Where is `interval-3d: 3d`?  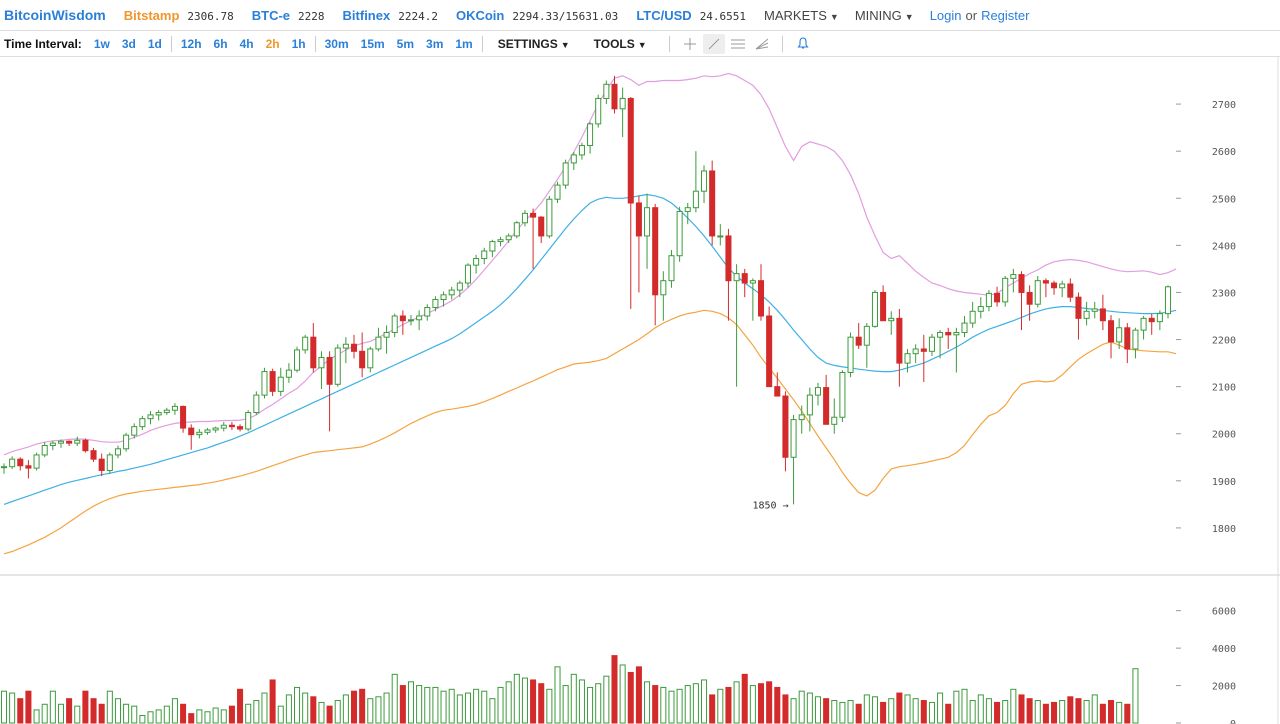
interval-3d: 3d is located at coordinates (128, 43).